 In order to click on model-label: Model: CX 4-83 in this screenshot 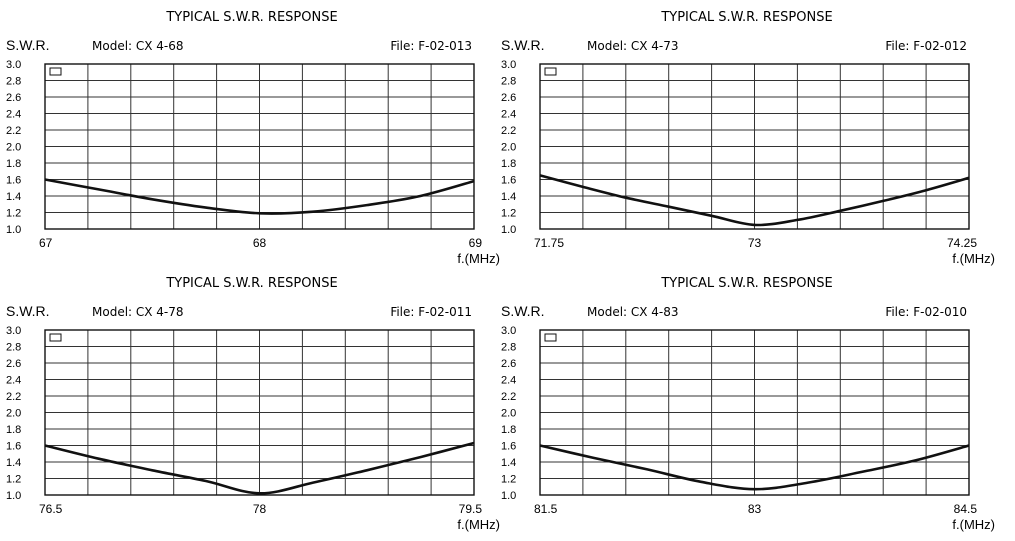, I will do `click(633, 312)`.